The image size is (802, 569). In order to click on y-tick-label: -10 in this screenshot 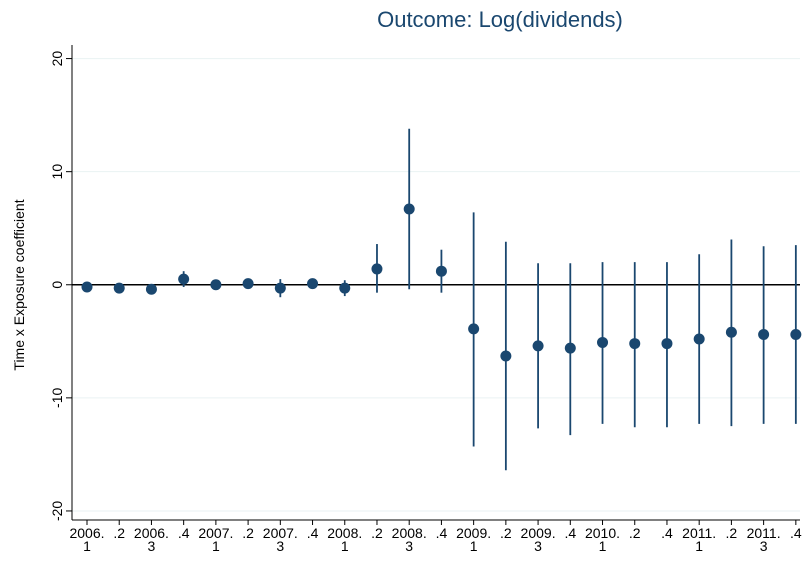, I will do `click(57, 398)`.